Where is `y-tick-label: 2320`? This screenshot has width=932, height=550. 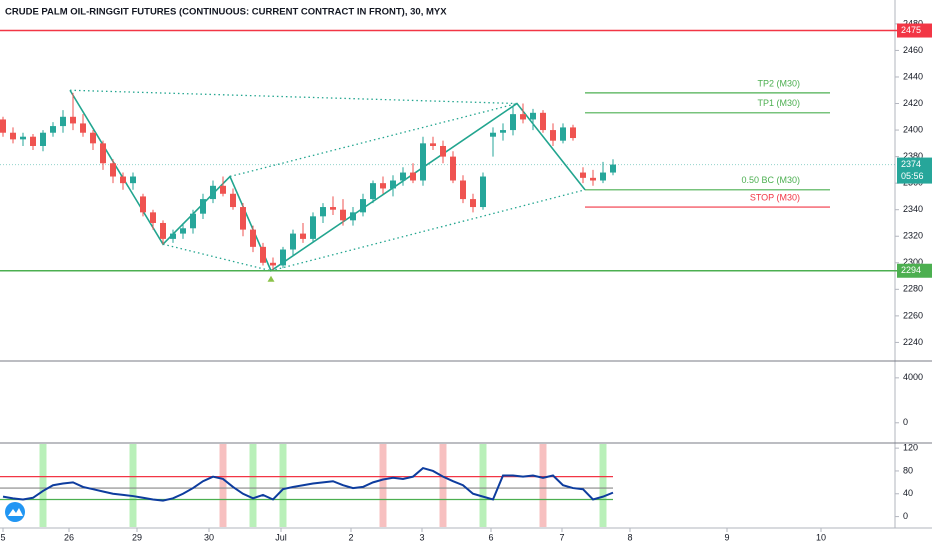
y-tick-label: 2320 is located at coordinates (913, 236).